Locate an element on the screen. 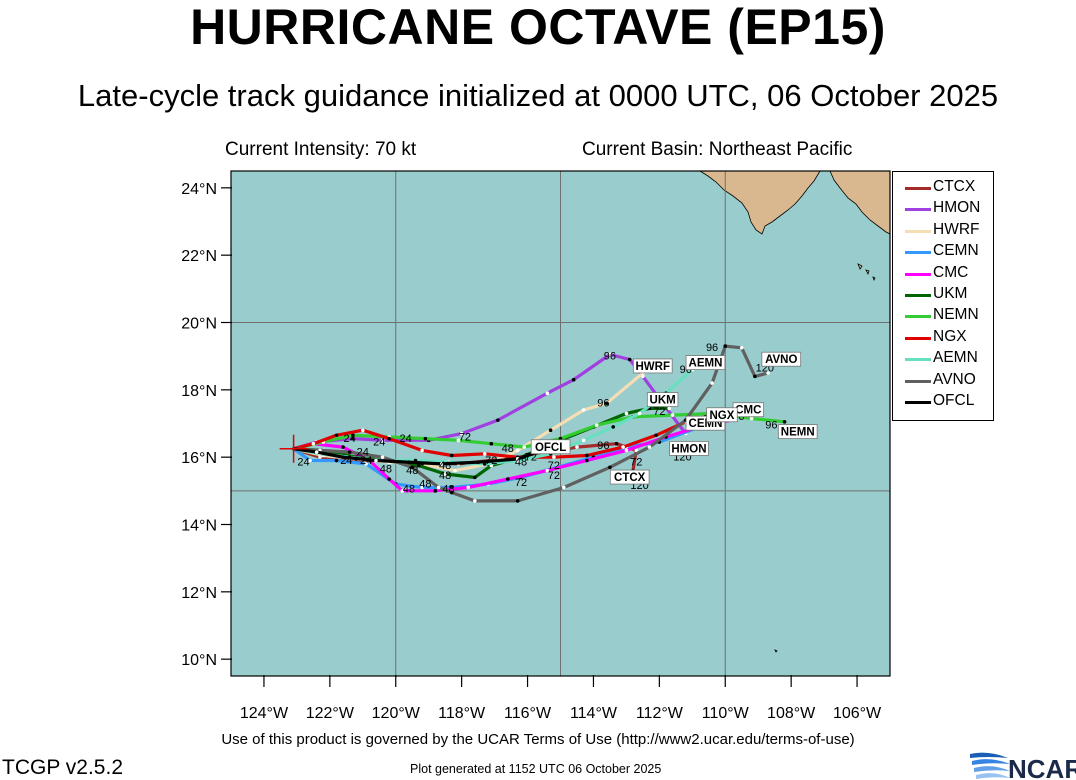 Image resolution: width=1076 pixels, height=780 pixels. end-label-avno: AVNO is located at coordinates (781, 359).